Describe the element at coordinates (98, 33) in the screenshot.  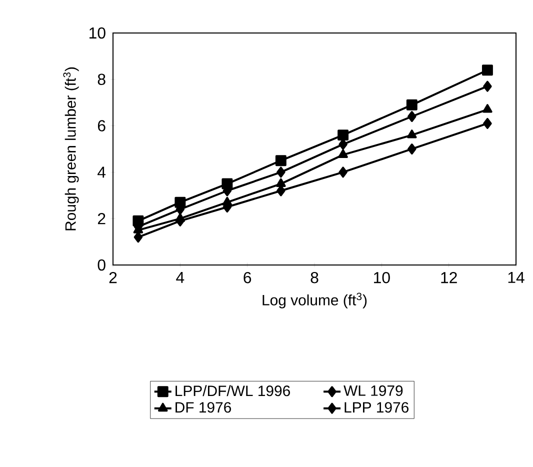
I see `y-tick-label: 10` at that location.